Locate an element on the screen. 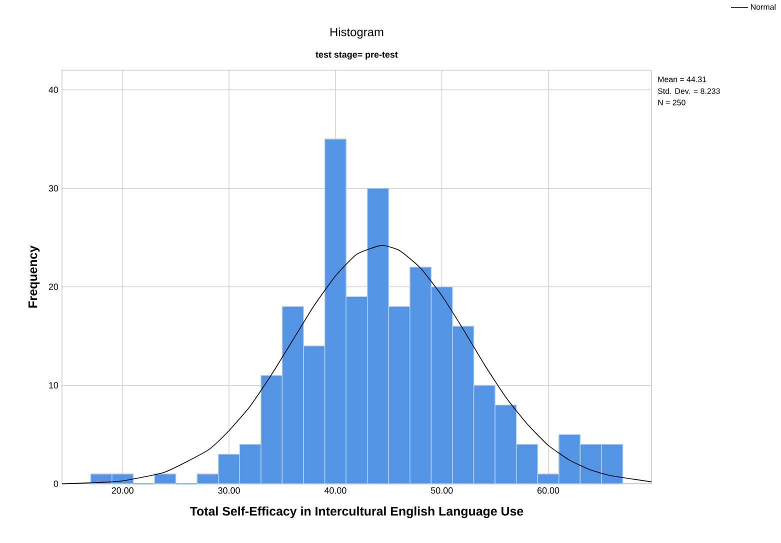  x-tick-label: 40.00 is located at coordinates (335, 490).